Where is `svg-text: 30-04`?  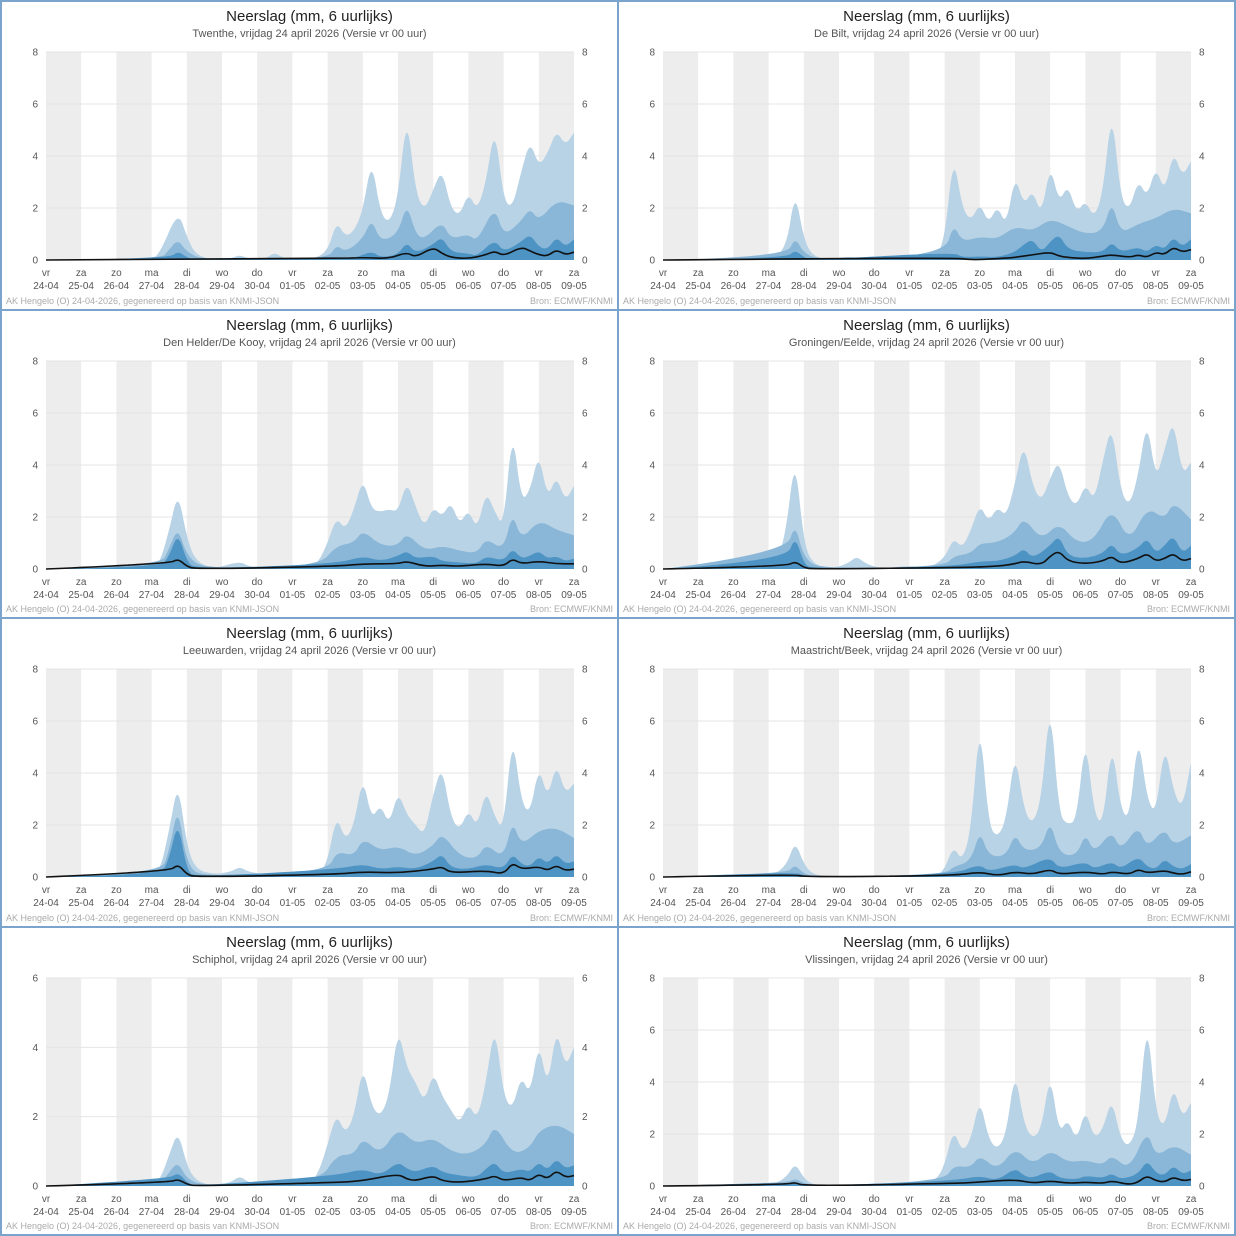 svg-text: 30-04 is located at coordinates (257, 1212).